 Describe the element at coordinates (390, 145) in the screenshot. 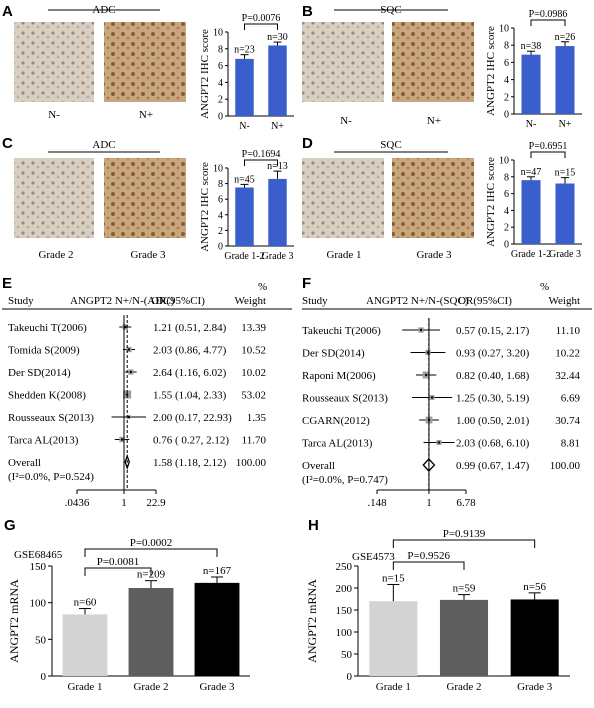

I see `group-label: SQC` at that location.